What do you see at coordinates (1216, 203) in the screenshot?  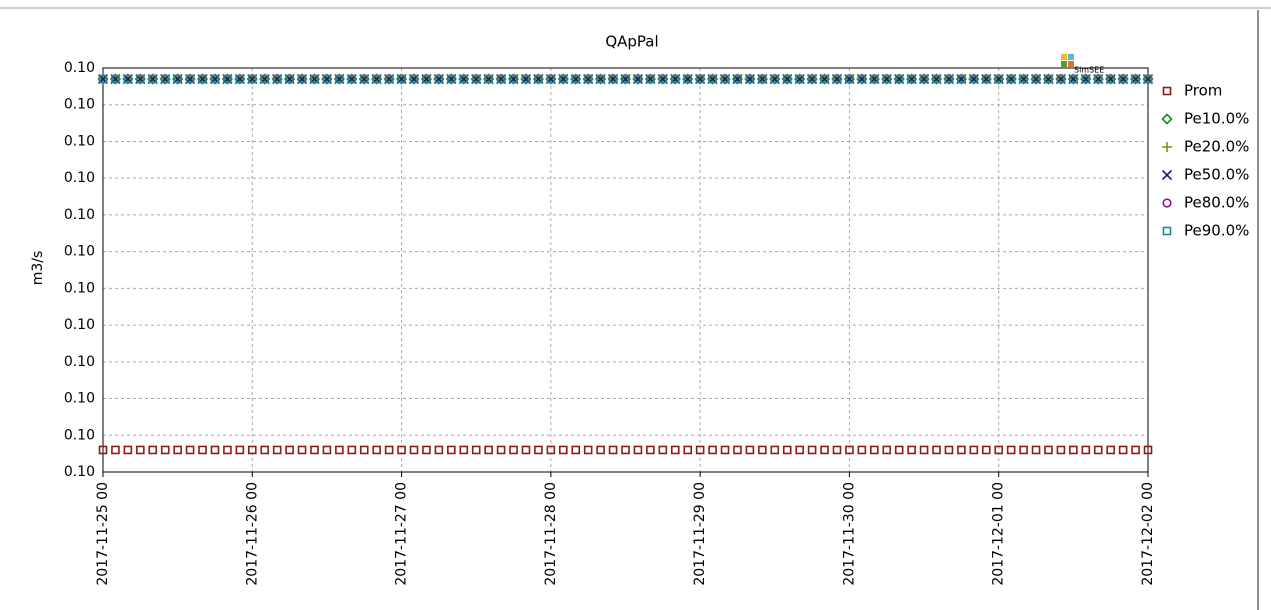 I see `legend-label: Pe80.0%` at bounding box center [1216, 203].